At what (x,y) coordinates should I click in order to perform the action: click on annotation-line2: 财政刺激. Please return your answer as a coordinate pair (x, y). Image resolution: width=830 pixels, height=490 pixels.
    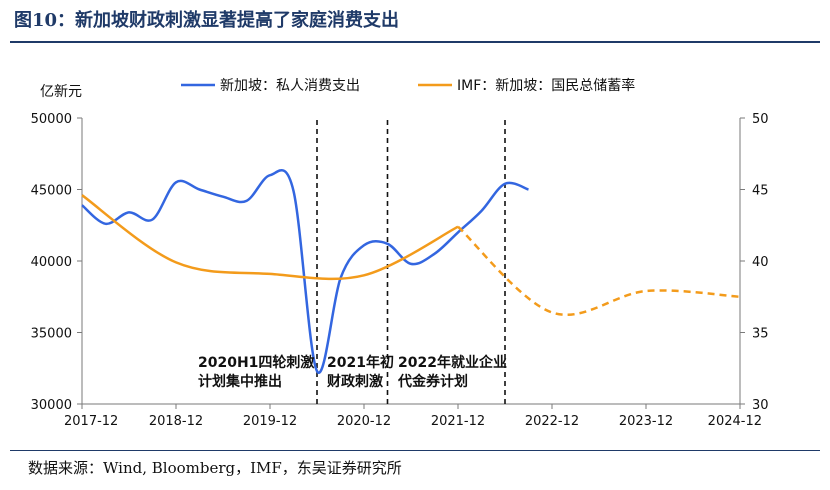
    Looking at the image, I should click on (354, 381).